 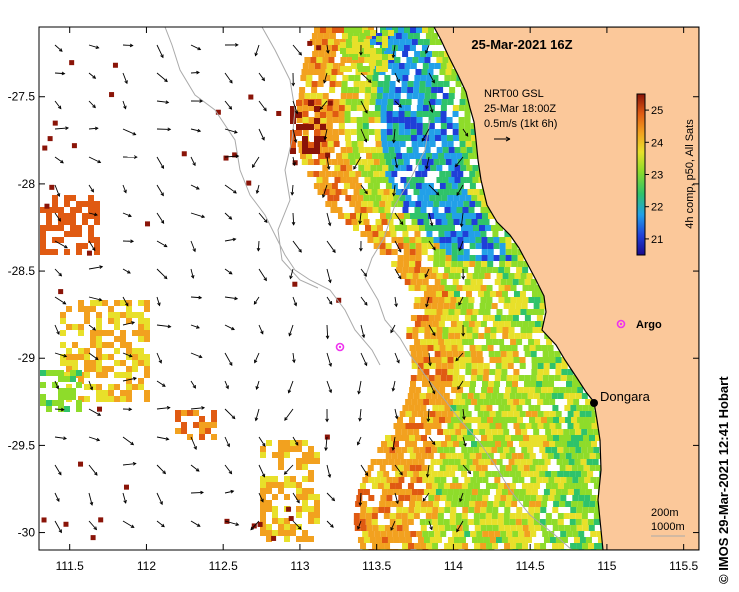 I want to click on x-tick-label: 112.5, so click(x=223, y=566).